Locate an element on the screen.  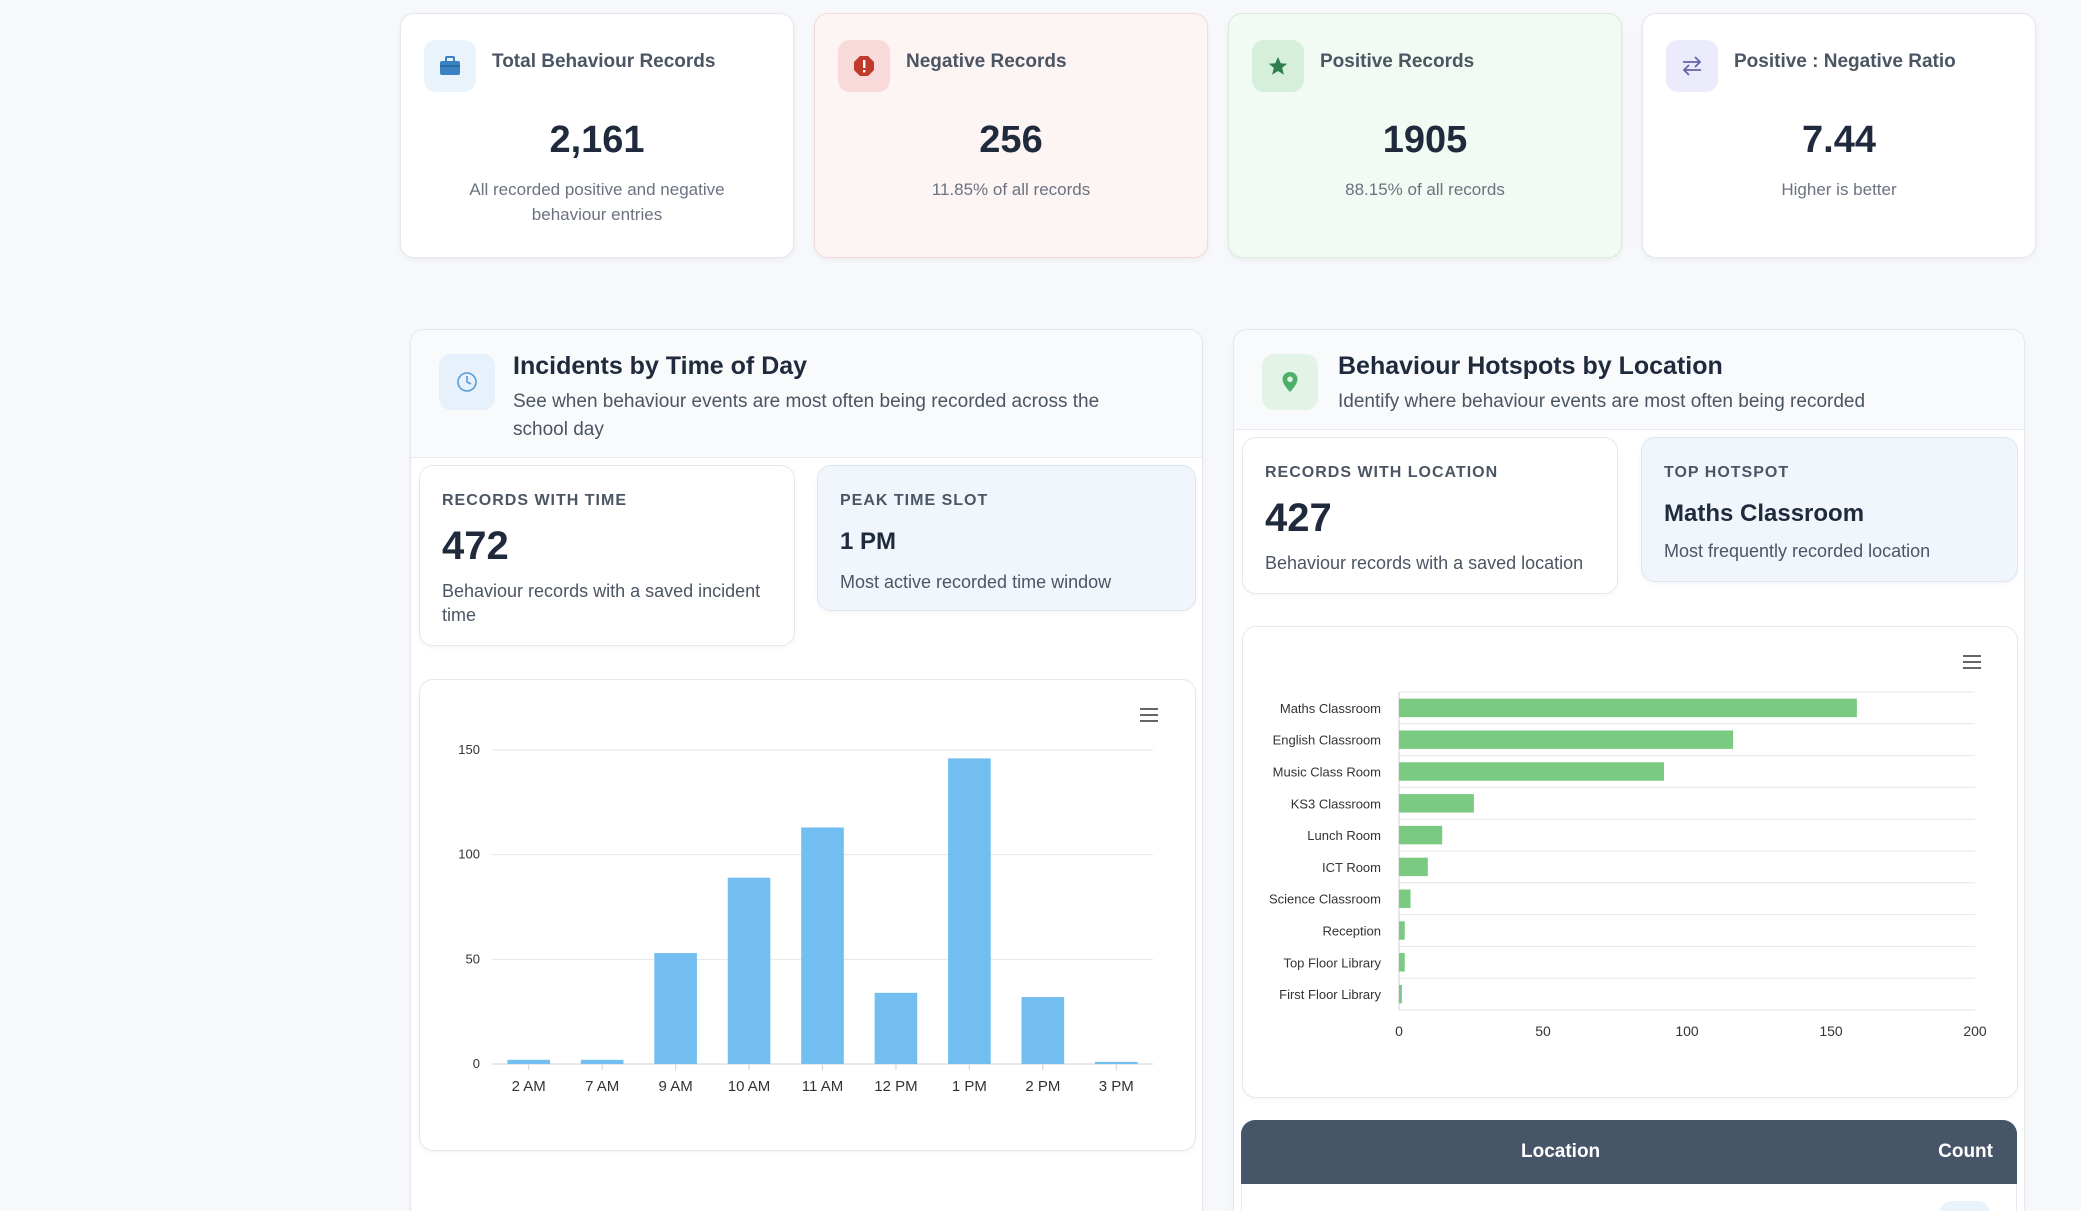
x-tick-label: 150 is located at coordinates (1831, 1031).